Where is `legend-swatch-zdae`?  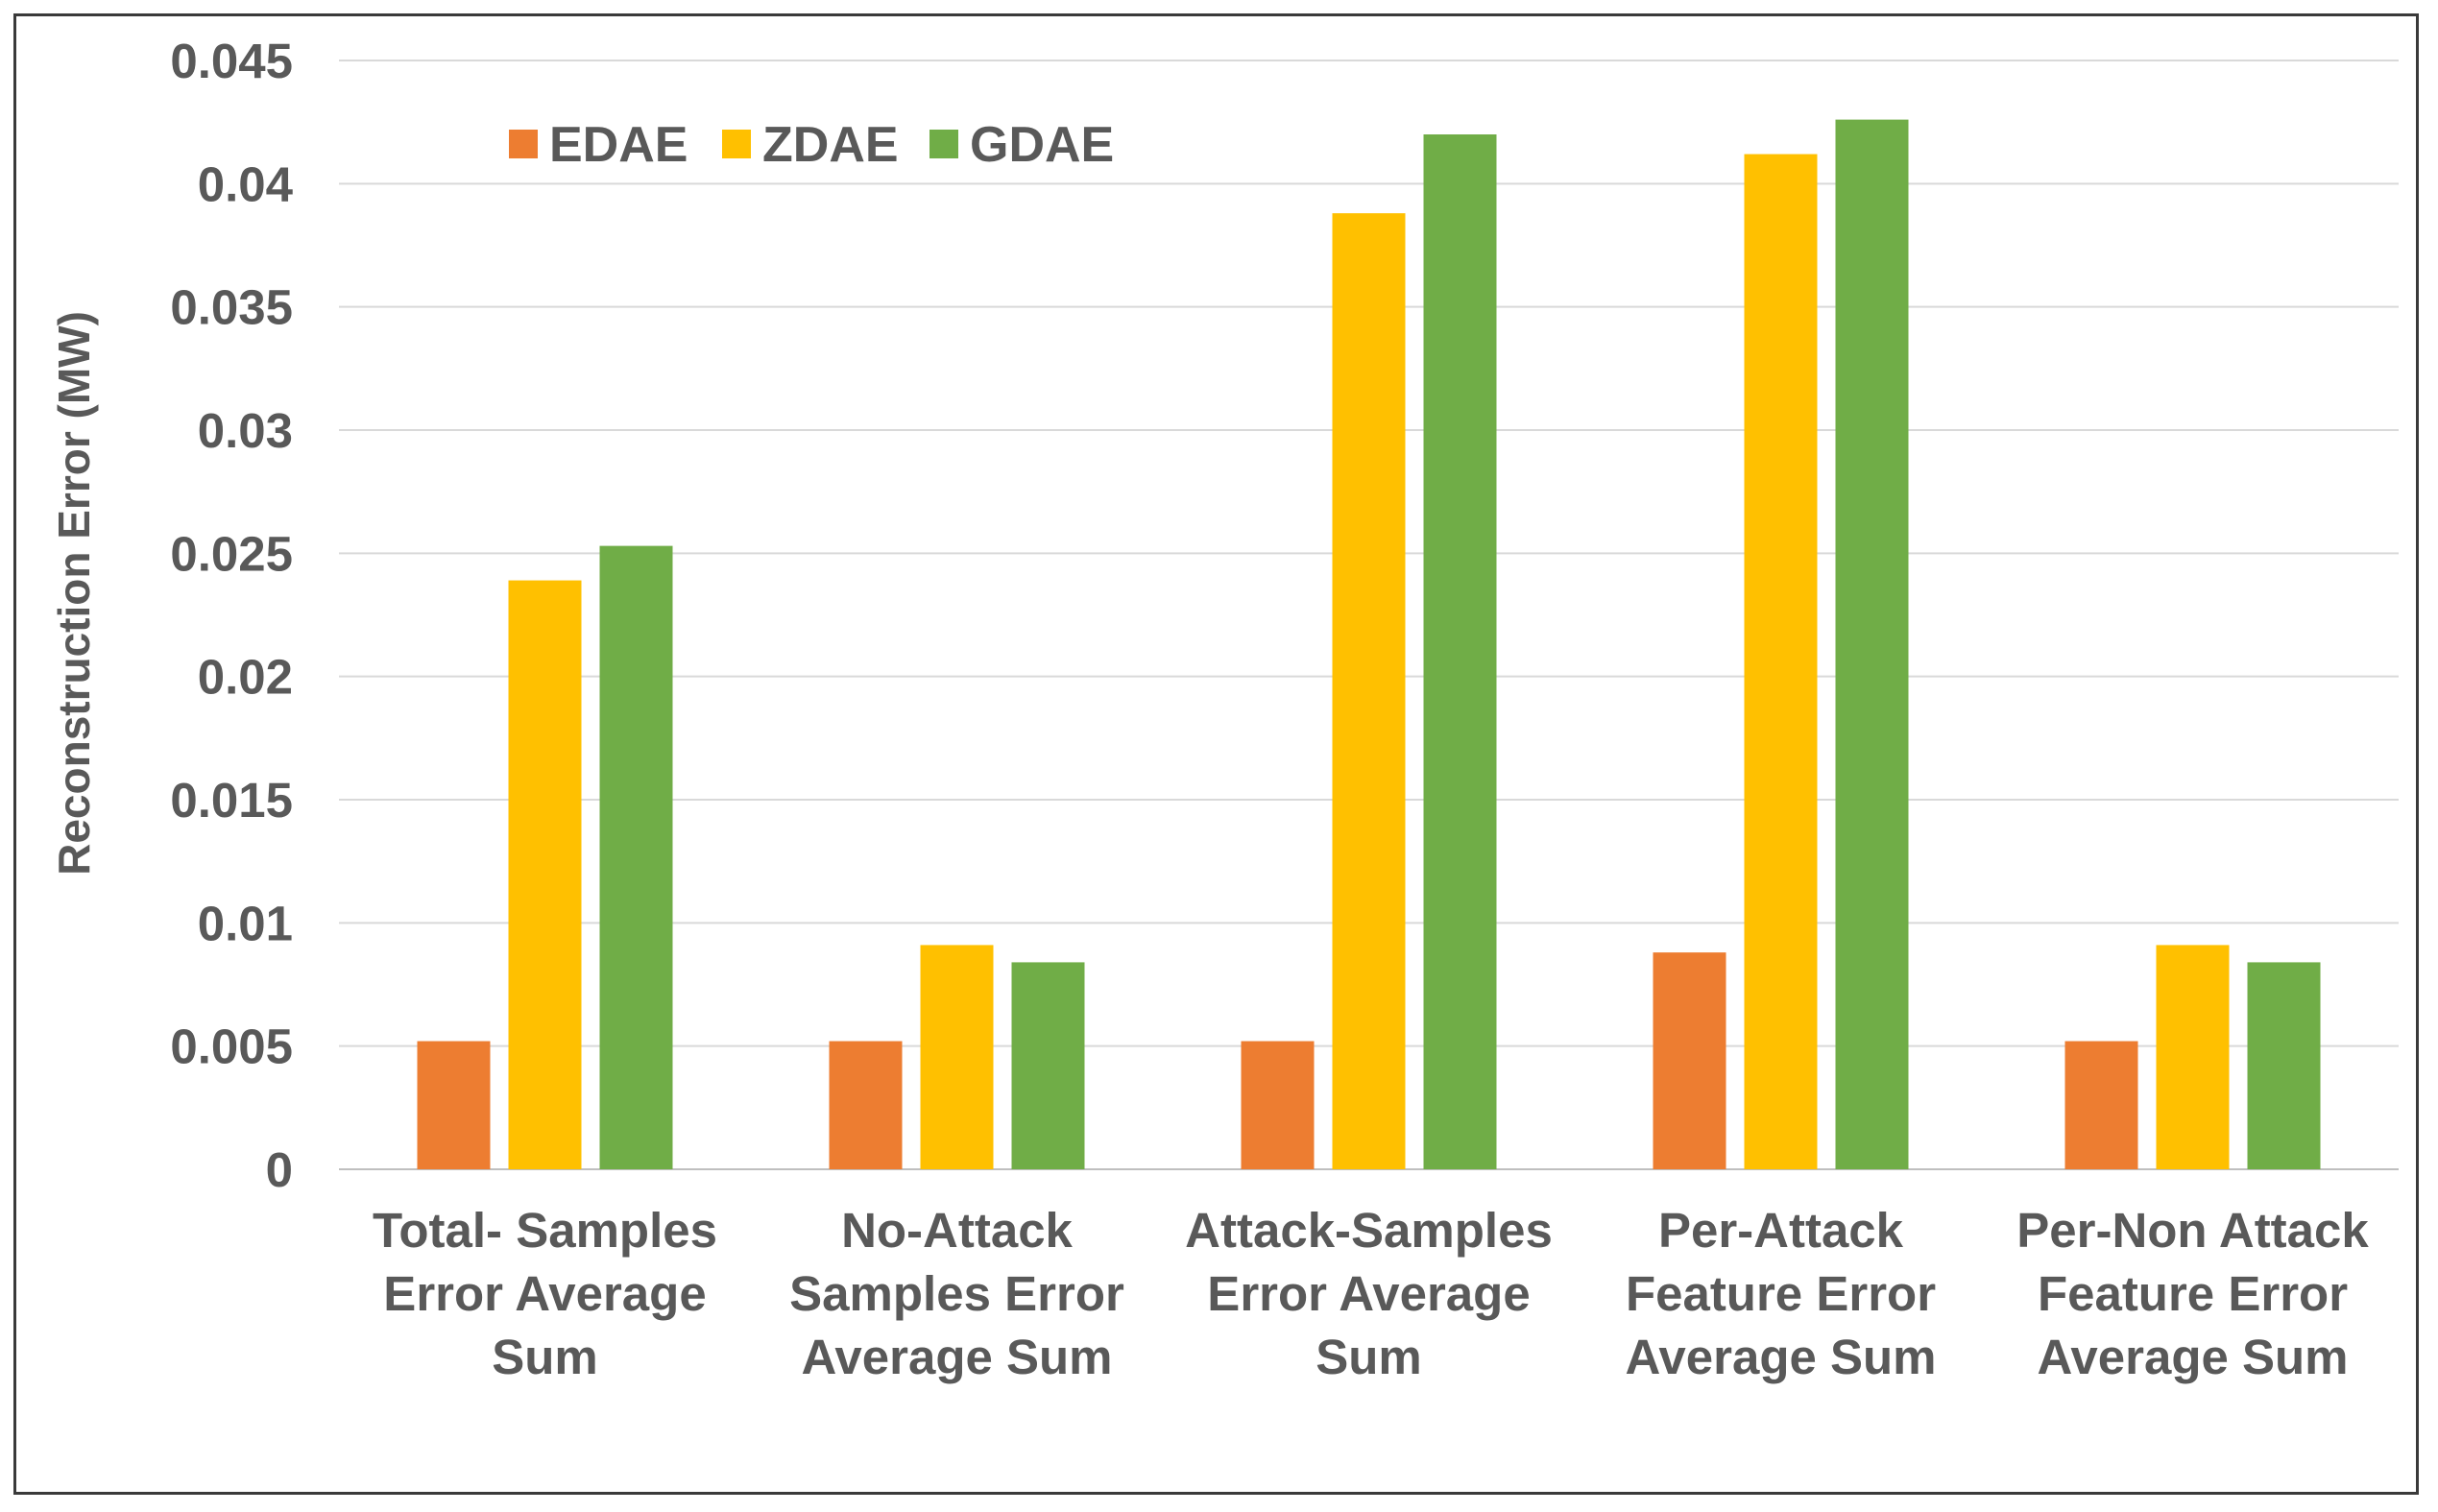 legend-swatch-zdae is located at coordinates (736, 144).